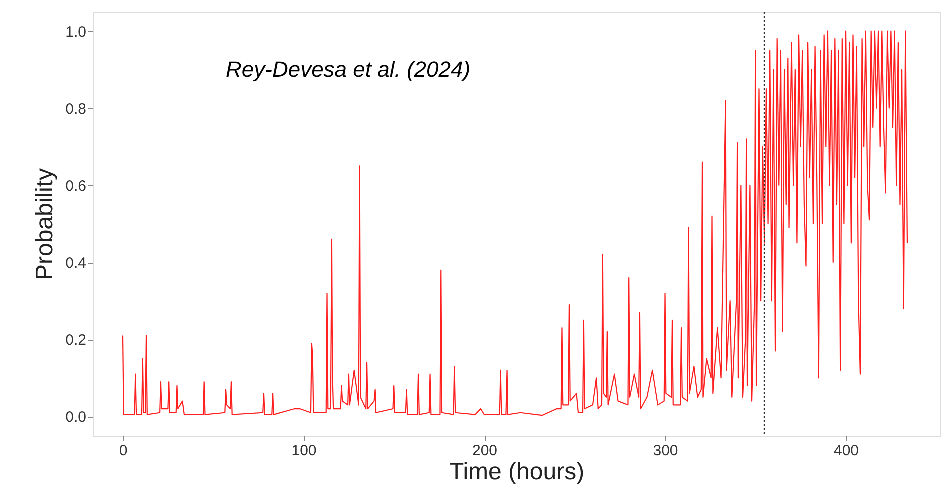 Image resolution: width=945 pixels, height=491 pixels. I want to click on x-tick-label: 400, so click(847, 451).